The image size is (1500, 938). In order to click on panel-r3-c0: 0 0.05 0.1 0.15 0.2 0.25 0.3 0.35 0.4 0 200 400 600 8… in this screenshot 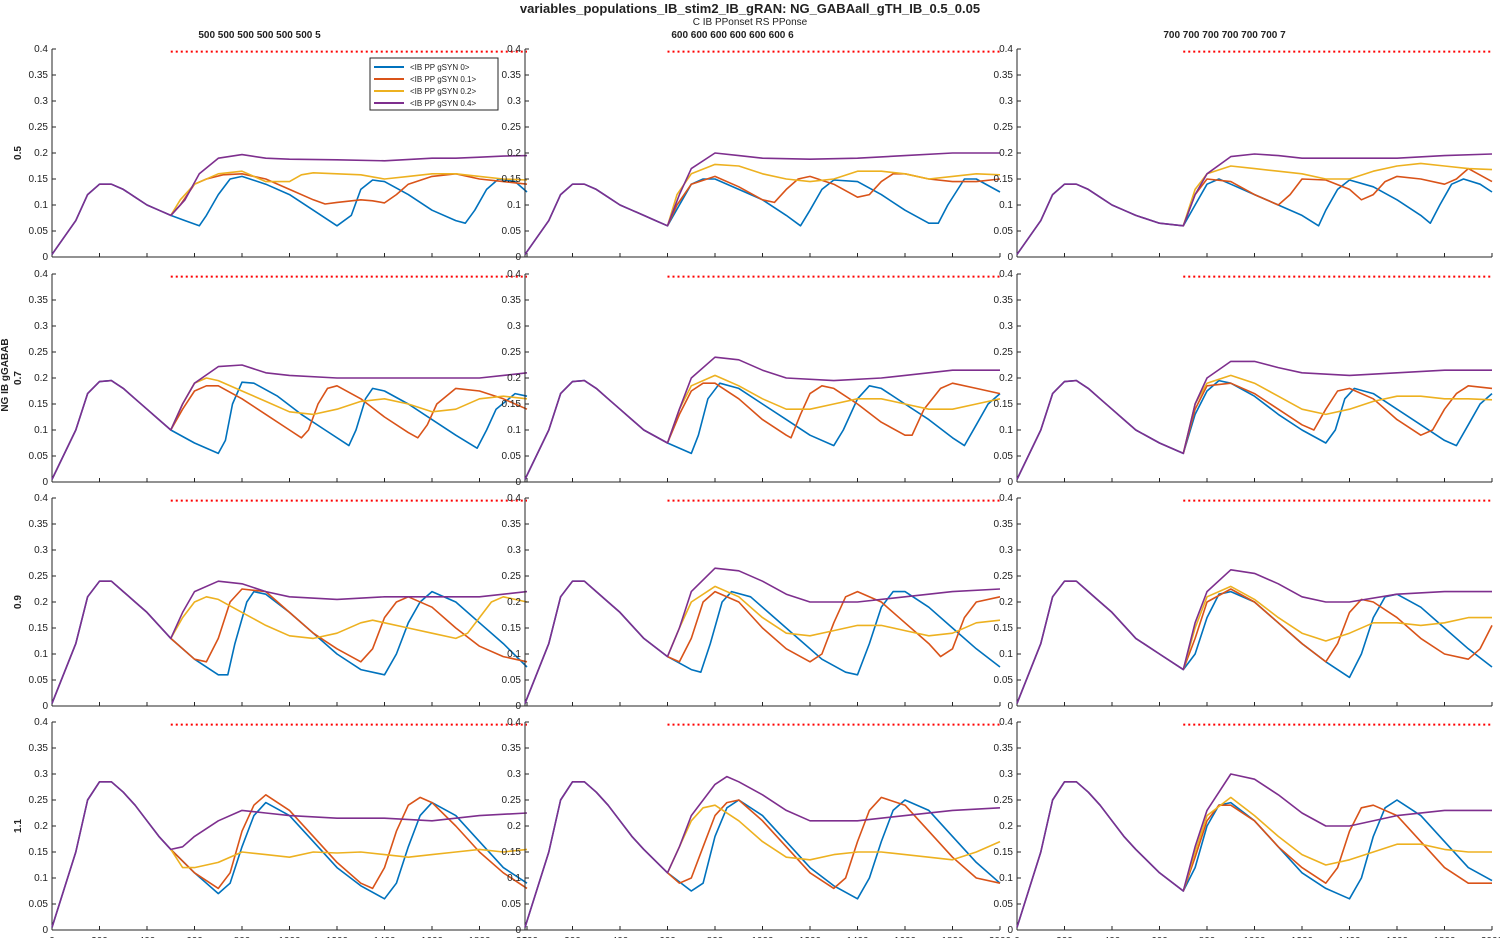, I will do `click(276, 827)`.